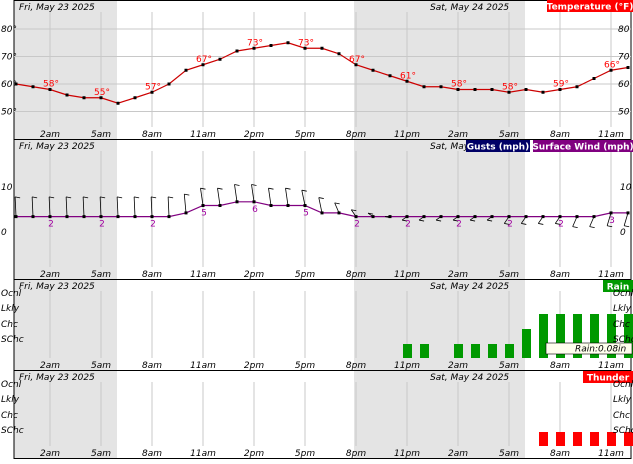 The width and height of the screenshot is (633, 464). I want to click on rain-total-label: Rain:0.08in, so click(601, 350).